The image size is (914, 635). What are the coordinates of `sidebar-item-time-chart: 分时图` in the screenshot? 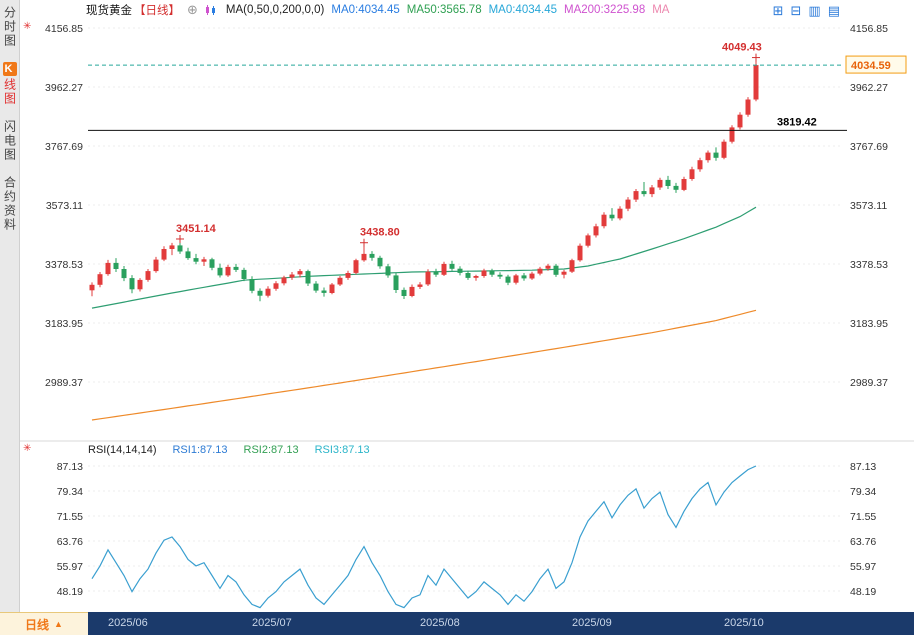 It's located at (10, 27).